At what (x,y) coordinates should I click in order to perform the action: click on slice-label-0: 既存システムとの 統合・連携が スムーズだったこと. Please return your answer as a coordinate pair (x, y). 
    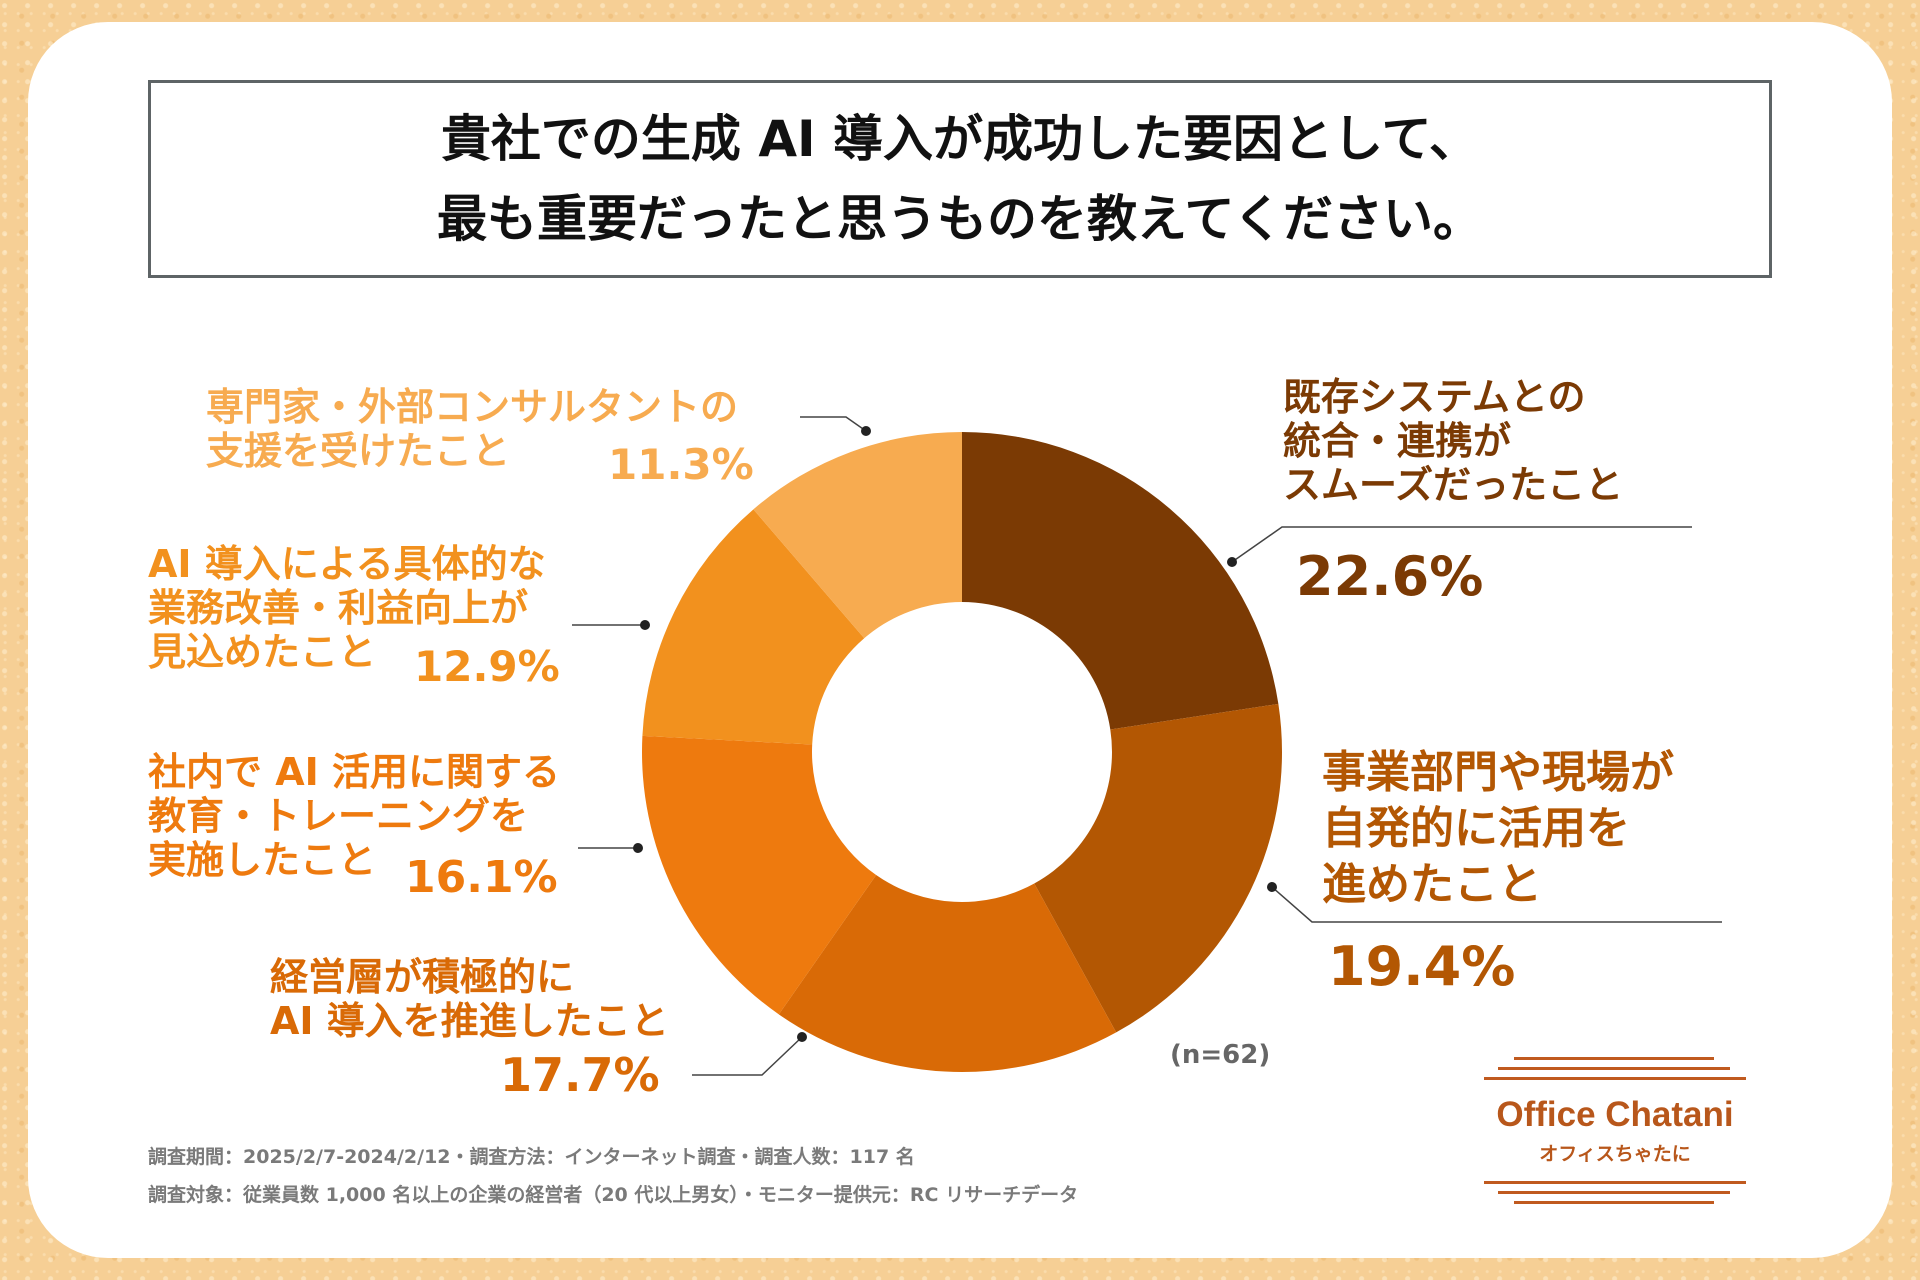
    Looking at the image, I should click on (1453, 441).